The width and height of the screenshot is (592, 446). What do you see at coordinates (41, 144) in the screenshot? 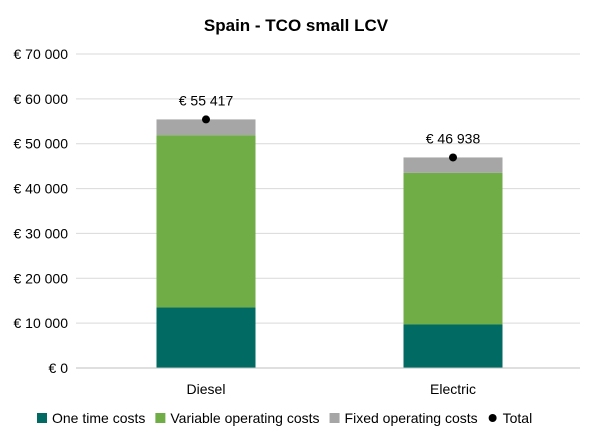
I see `y-tick-label: € 50 000` at bounding box center [41, 144].